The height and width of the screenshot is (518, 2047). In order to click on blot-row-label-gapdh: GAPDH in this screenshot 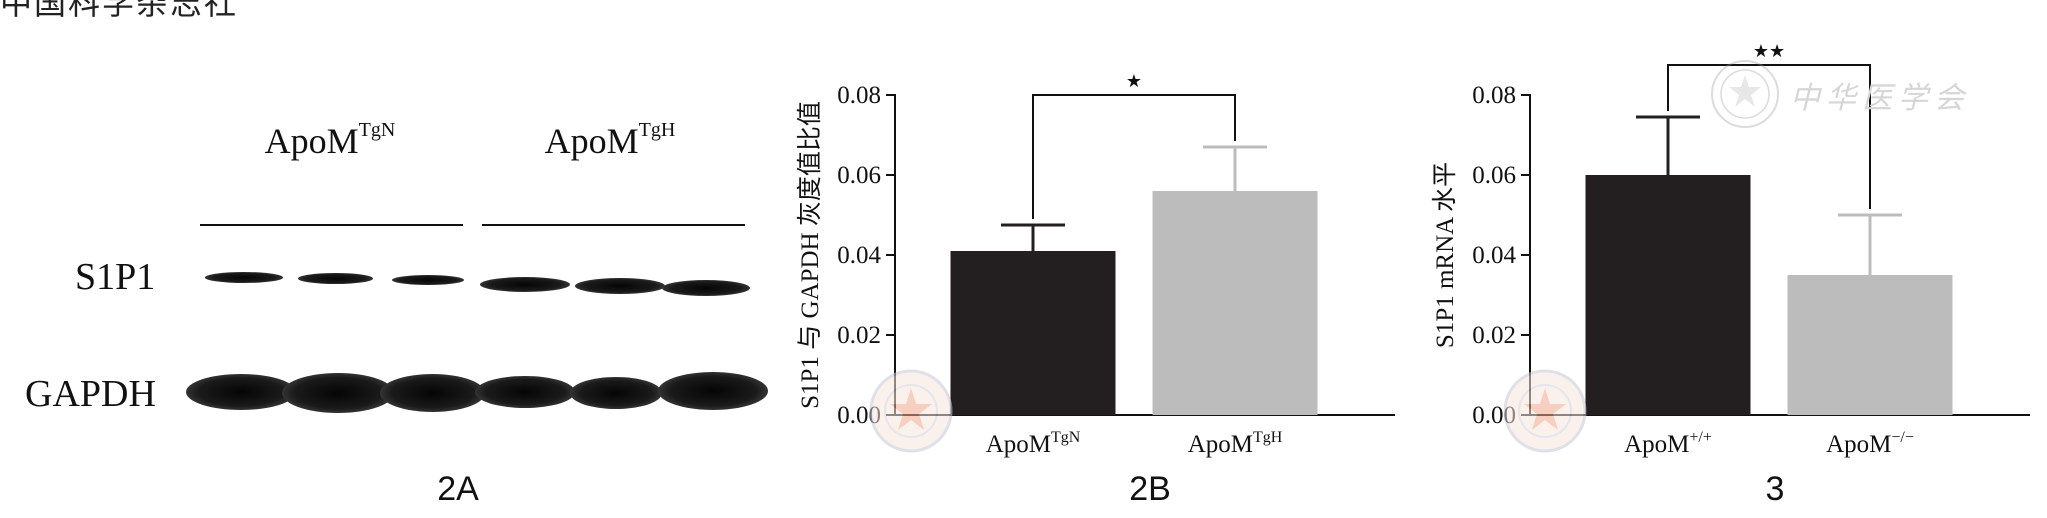, I will do `click(90, 394)`.